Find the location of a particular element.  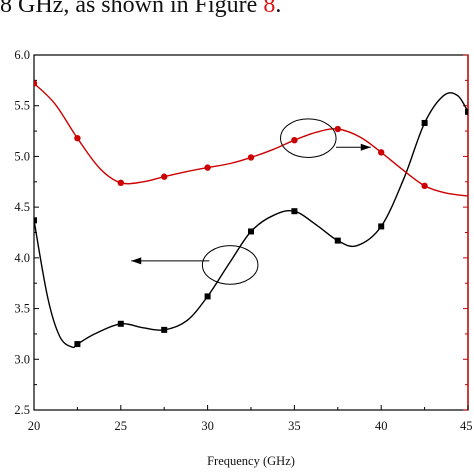

caption-suffix: . is located at coordinates (278, 9).